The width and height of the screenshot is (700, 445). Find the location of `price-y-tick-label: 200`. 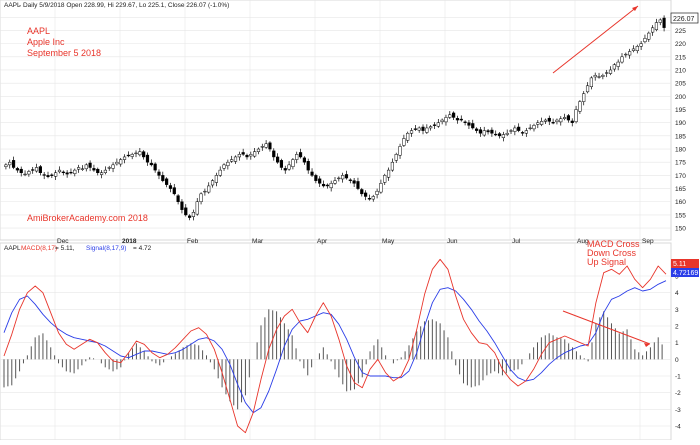

price-y-tick-label: 200 is located at coordinates (680, 97).